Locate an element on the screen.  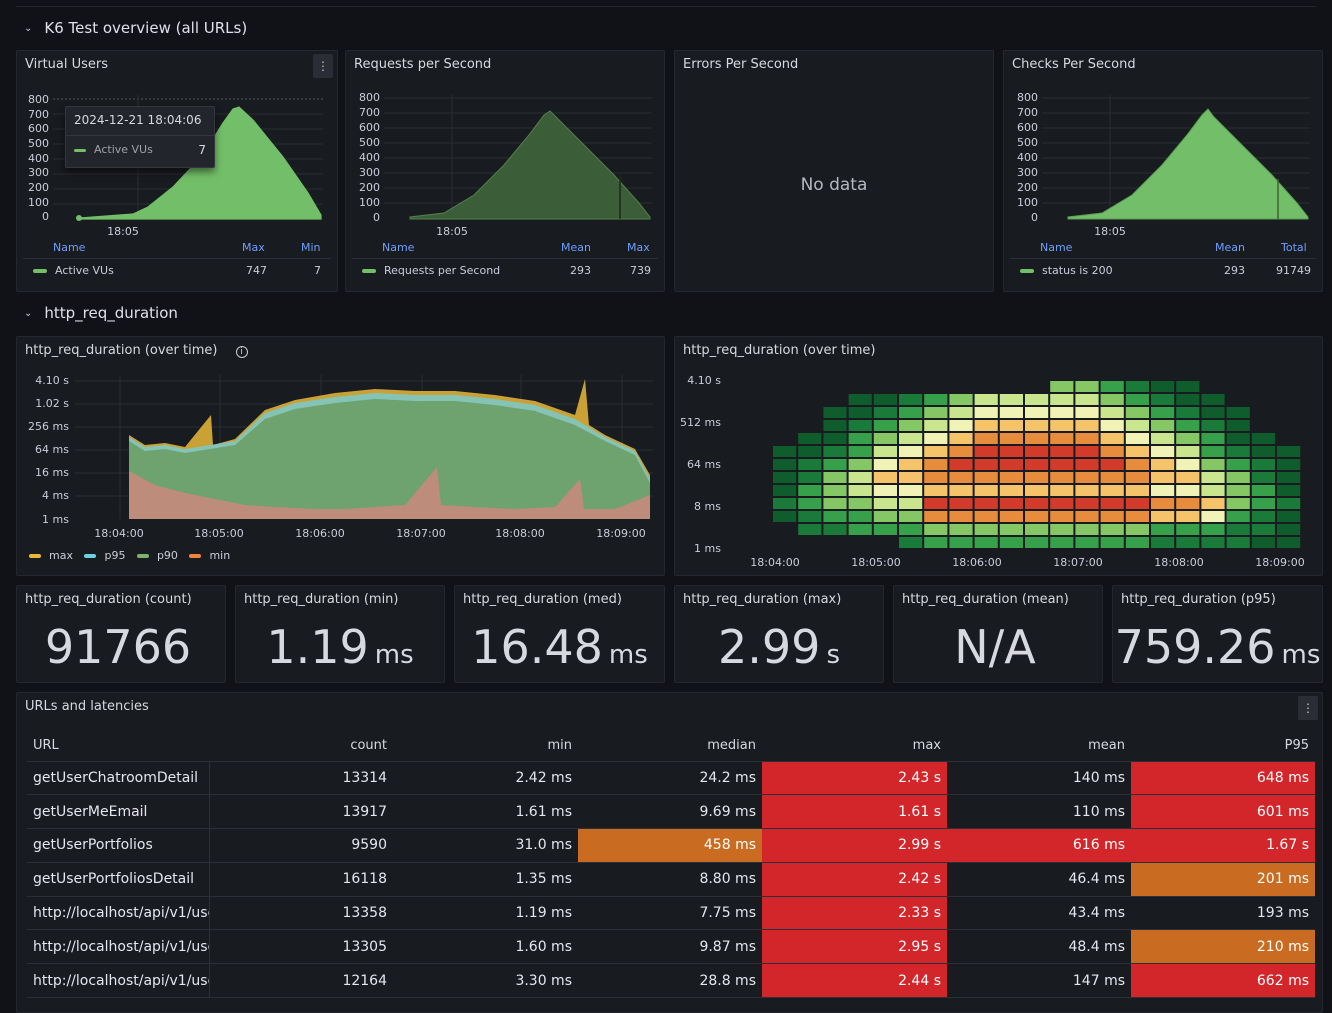
legend-header-min: Min is located at coordinates (311, 247).